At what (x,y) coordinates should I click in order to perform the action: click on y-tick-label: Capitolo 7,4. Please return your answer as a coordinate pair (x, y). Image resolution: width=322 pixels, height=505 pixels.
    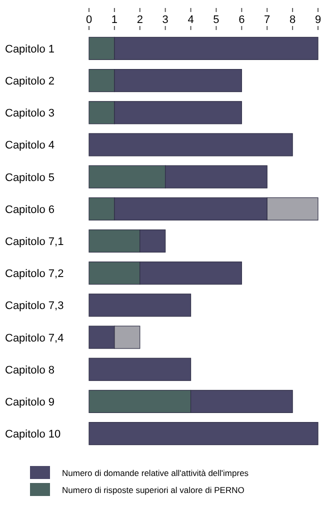
    Looking at the image, I should click on (34, 338).